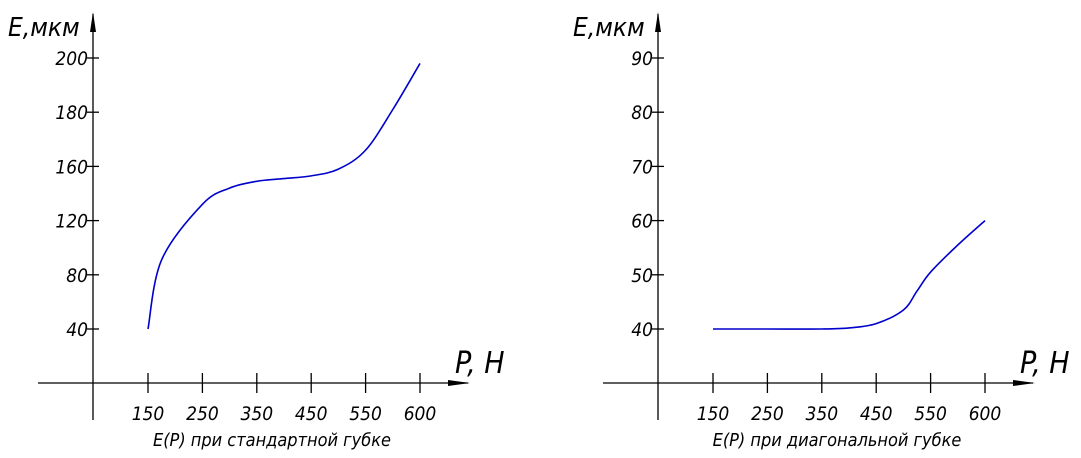 The height and width of the screenshot is (458, 1081). I want to click on y-tick-label: 70, so click(642, 167).